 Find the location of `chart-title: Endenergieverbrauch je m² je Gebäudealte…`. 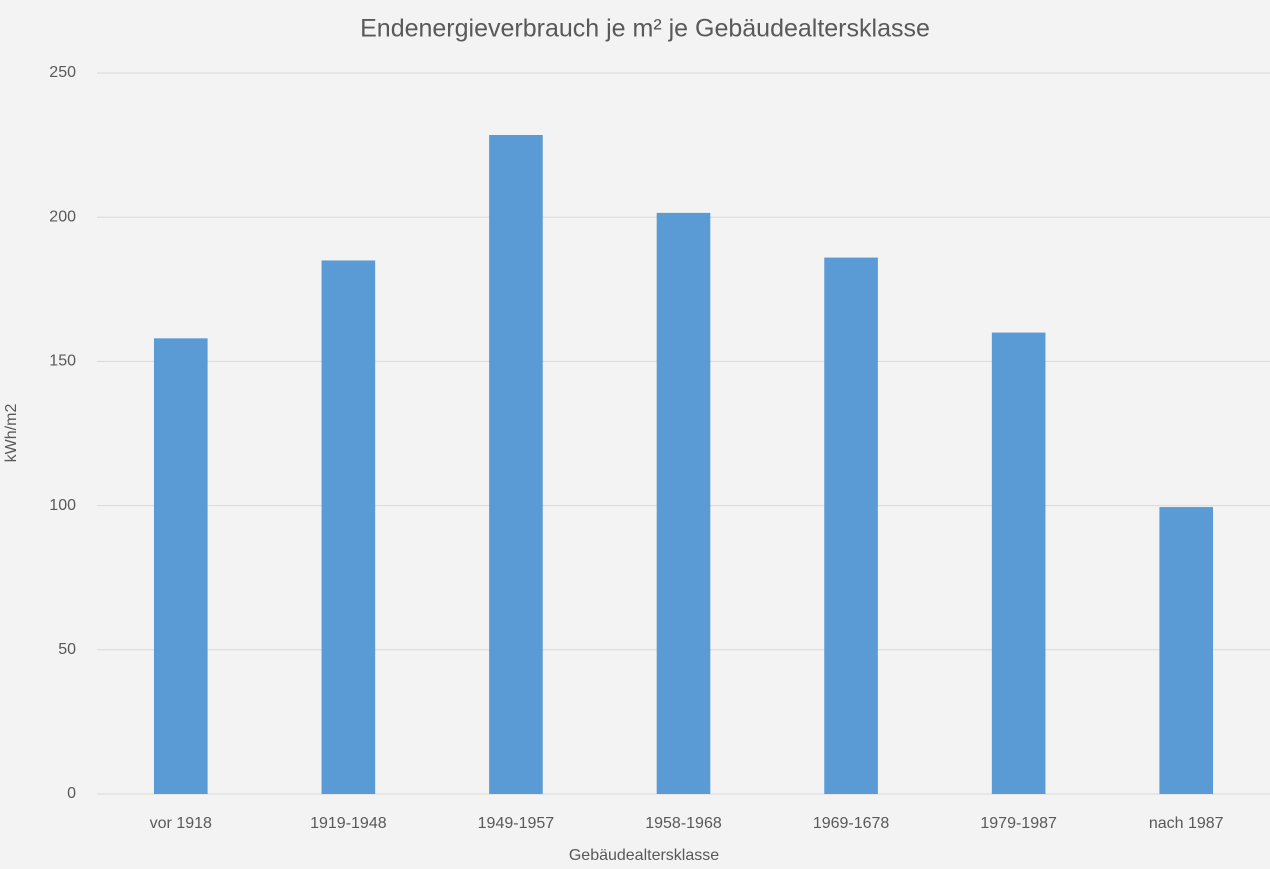

chart-title: Endenergieverbrauch je m² je Gebäudealte… is located at coordinates (645, 29).